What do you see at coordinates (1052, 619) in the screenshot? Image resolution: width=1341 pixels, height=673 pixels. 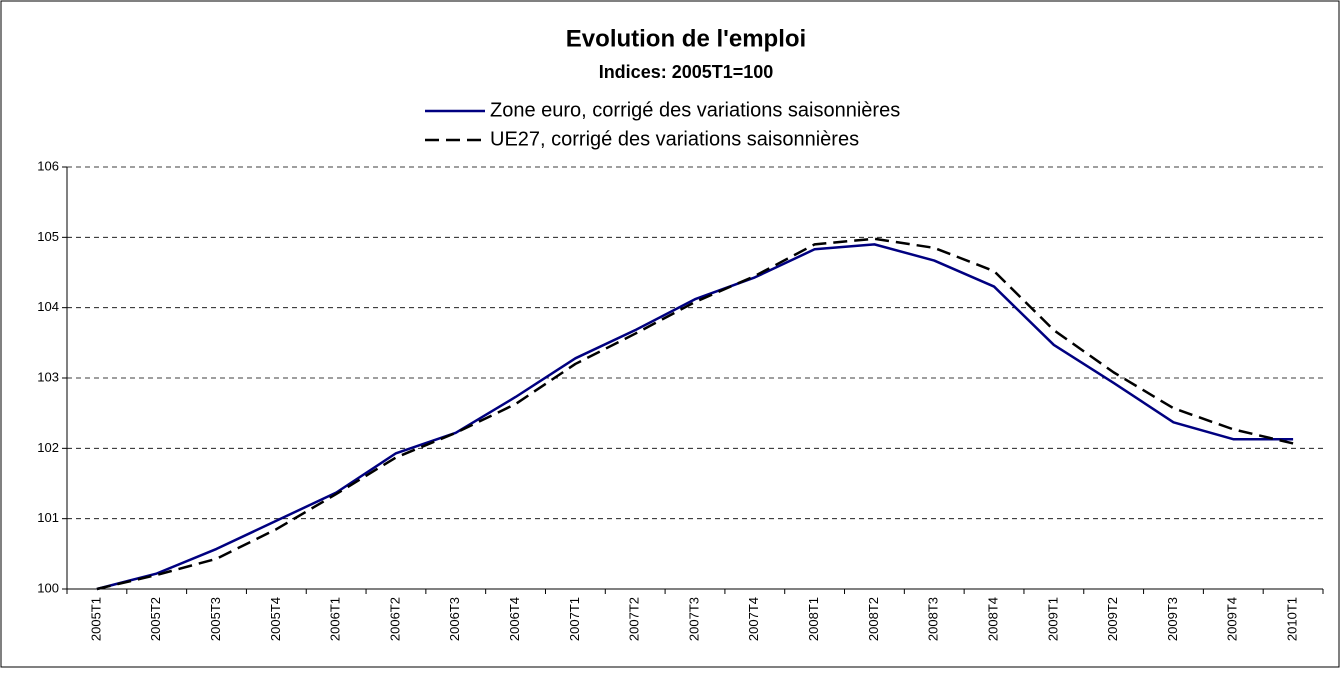 I see `x-tick-label: 2009T1` at bounding box center [1052, 619].